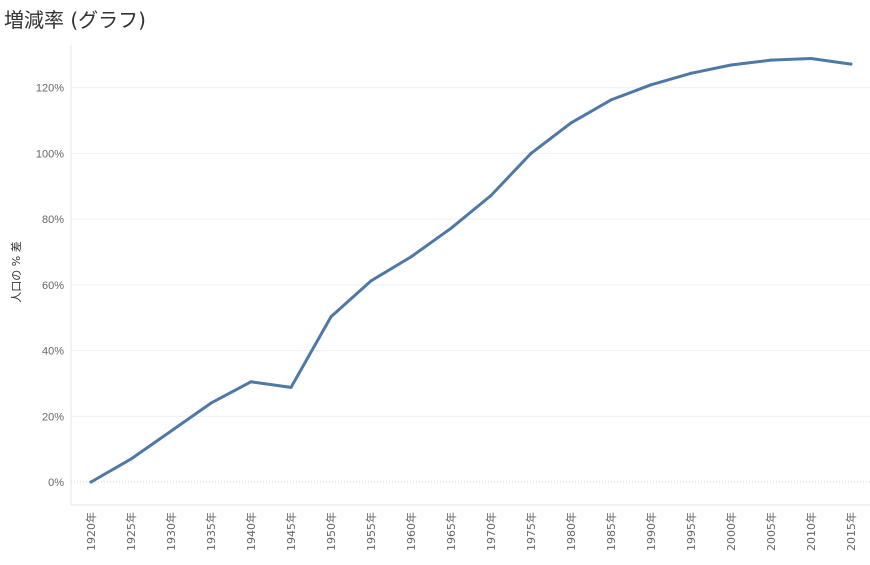 This screenshot has width=870, height=565. Describe the element at coordinates (451, 531) in the screenshot. I see `x-tick-label: 1965年` at that location.